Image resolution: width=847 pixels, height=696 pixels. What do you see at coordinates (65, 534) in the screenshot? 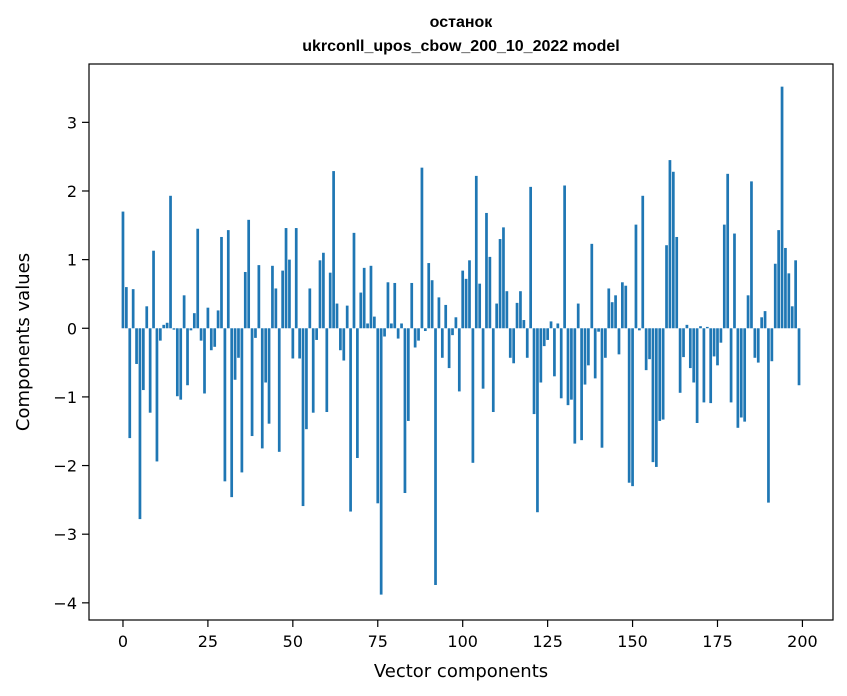
I see `y-tick-label: −3` at bounding box center [65, 534].